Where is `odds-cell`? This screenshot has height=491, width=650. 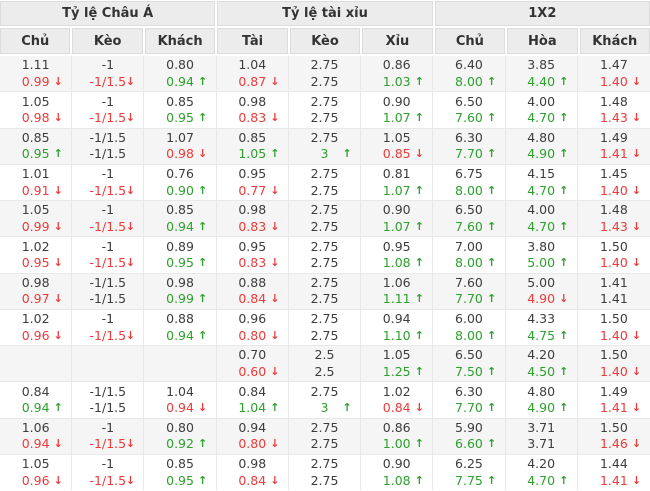 odds-cell is located at coordinates (36, 364).